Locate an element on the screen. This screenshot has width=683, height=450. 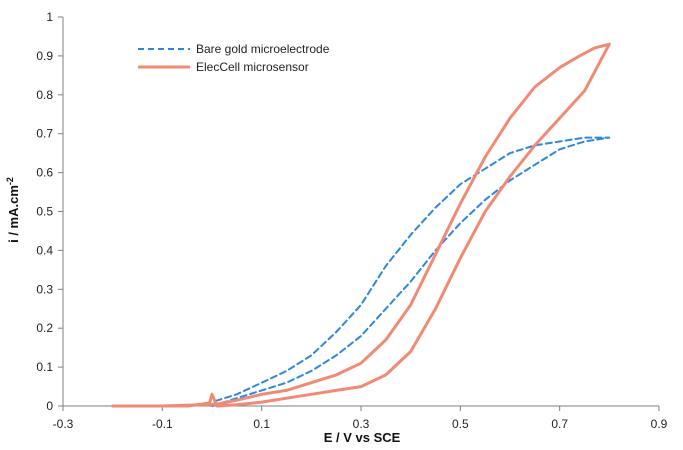
y-tick-label: 0.6 is located at coordinates (44, 173).